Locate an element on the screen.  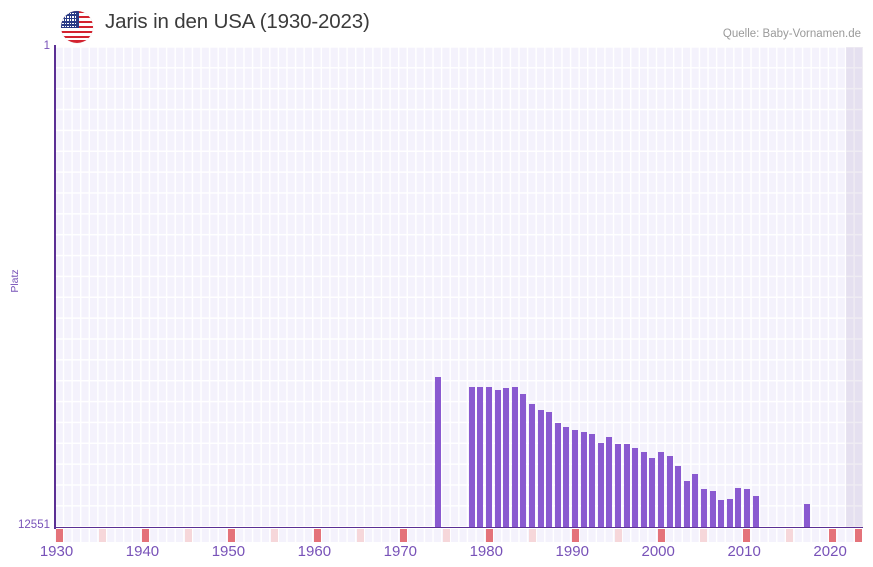
x-axis-tick-label: 2000 is located at coordinates (658, 551).